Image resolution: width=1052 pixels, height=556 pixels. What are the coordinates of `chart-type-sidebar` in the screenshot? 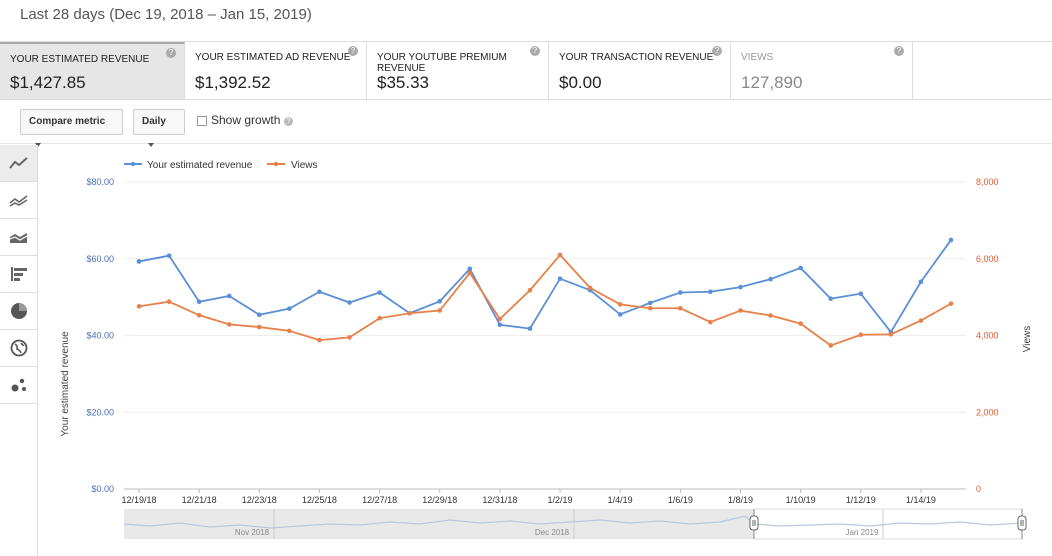 It's located at (19, 350).